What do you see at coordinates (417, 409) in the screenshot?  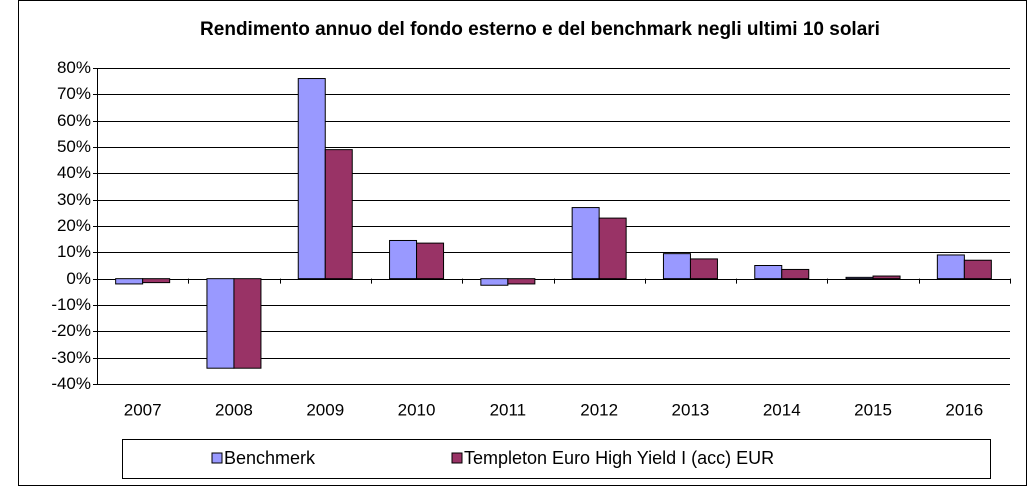 I see `x-tick-label: 2010` at bounding box center [417, 409].